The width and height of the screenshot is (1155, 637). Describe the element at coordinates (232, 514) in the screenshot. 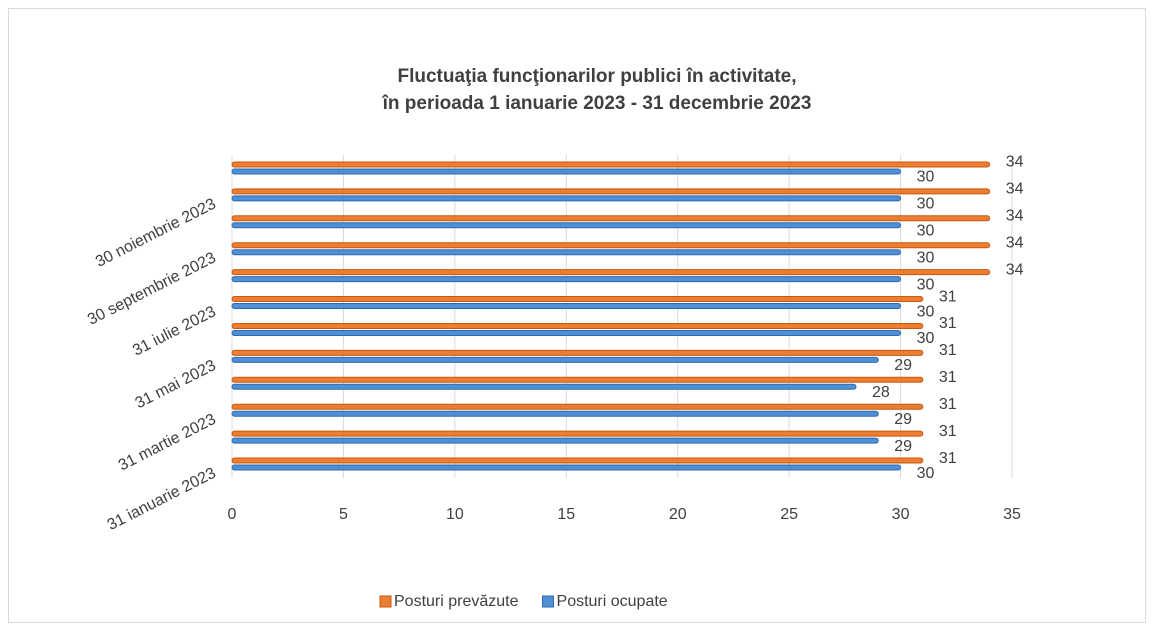

I see `x-tick-label: 0` at that location.